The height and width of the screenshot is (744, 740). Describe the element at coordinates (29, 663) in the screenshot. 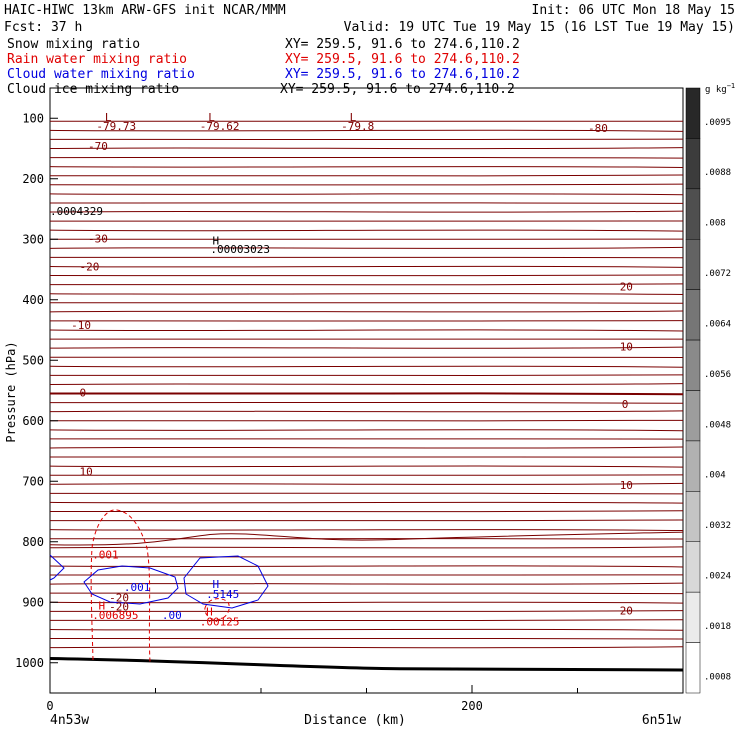

I see `y-tick-label: 1000` at that location.